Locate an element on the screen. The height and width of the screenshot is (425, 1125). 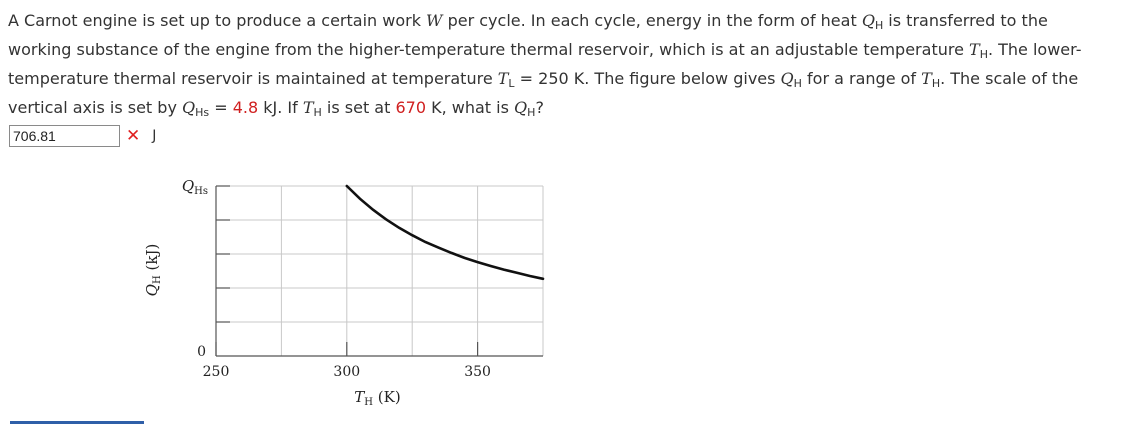
answer-row: 706.81 ✕ J is located at coordinates (82, 136).